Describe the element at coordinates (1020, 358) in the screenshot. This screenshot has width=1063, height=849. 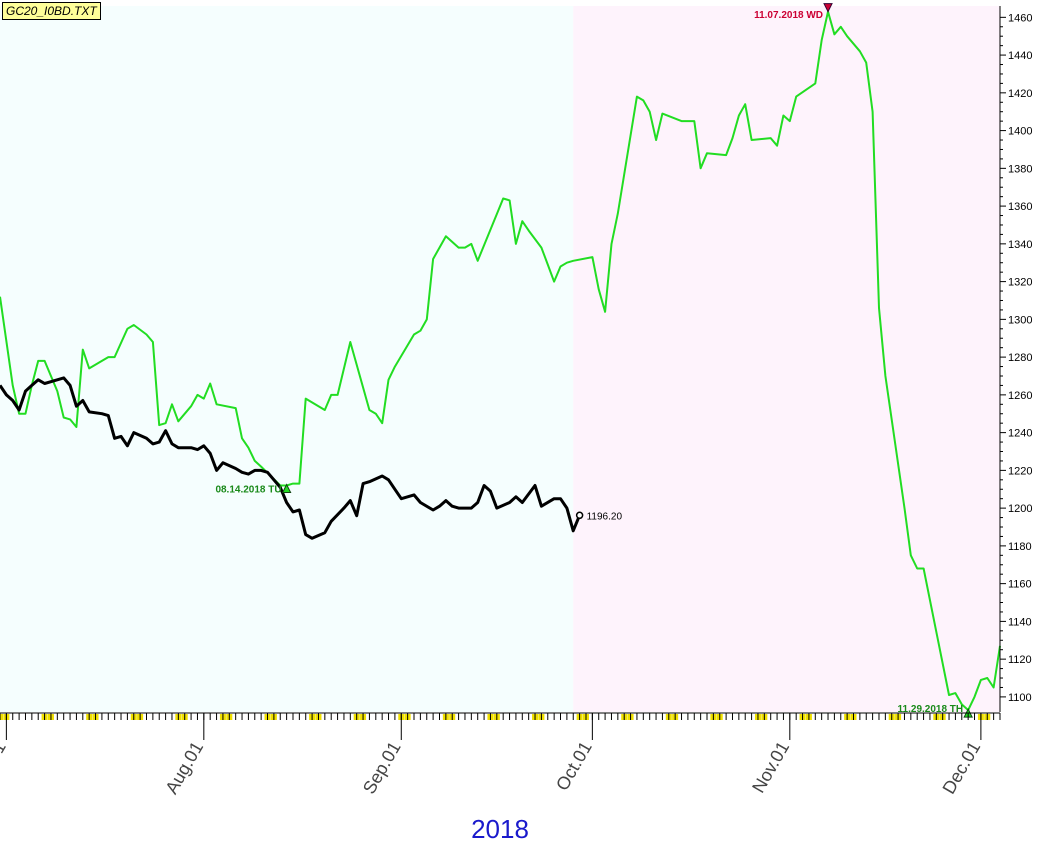
I see `y-tick-label: 1280` at that location.